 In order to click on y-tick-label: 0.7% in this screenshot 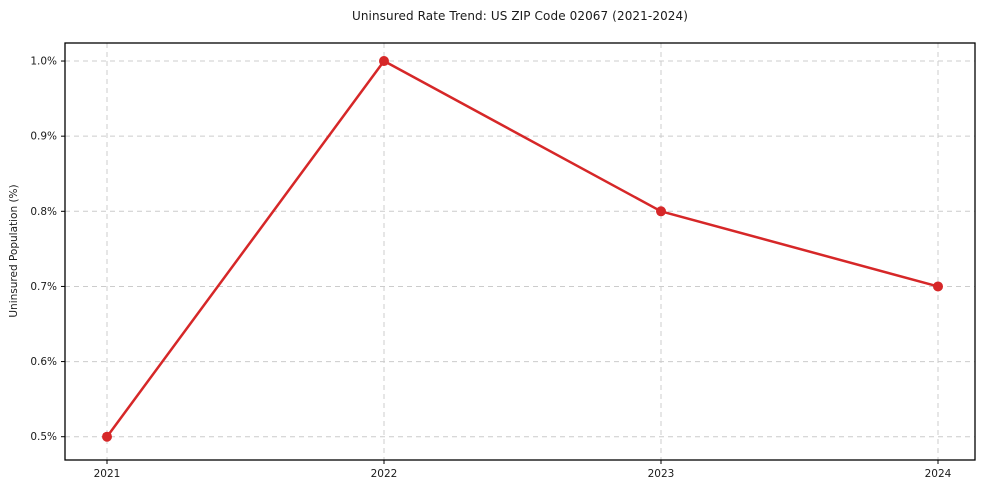, I will do `click(43, 287)`.